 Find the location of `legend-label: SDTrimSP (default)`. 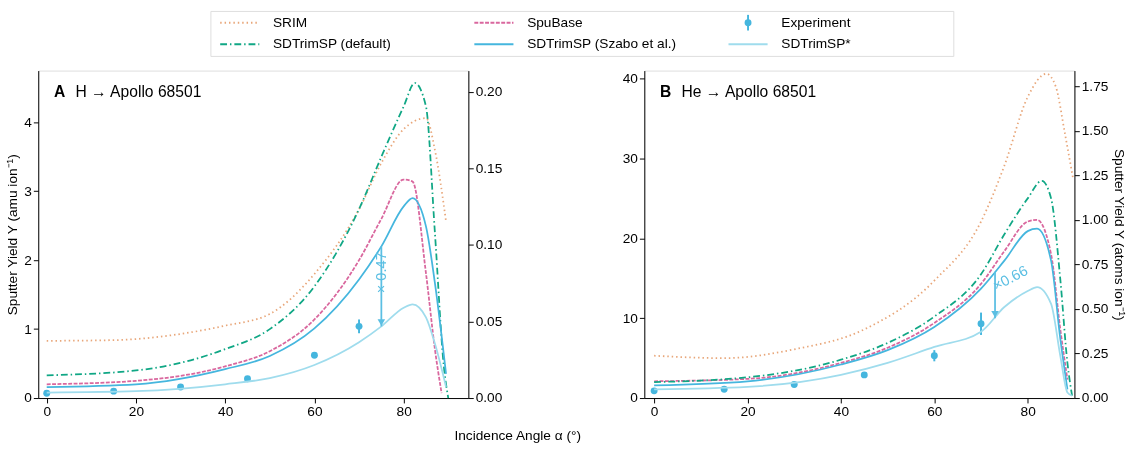

legend-label: SDTrimSP (default) is located at coordinates (331, 44).